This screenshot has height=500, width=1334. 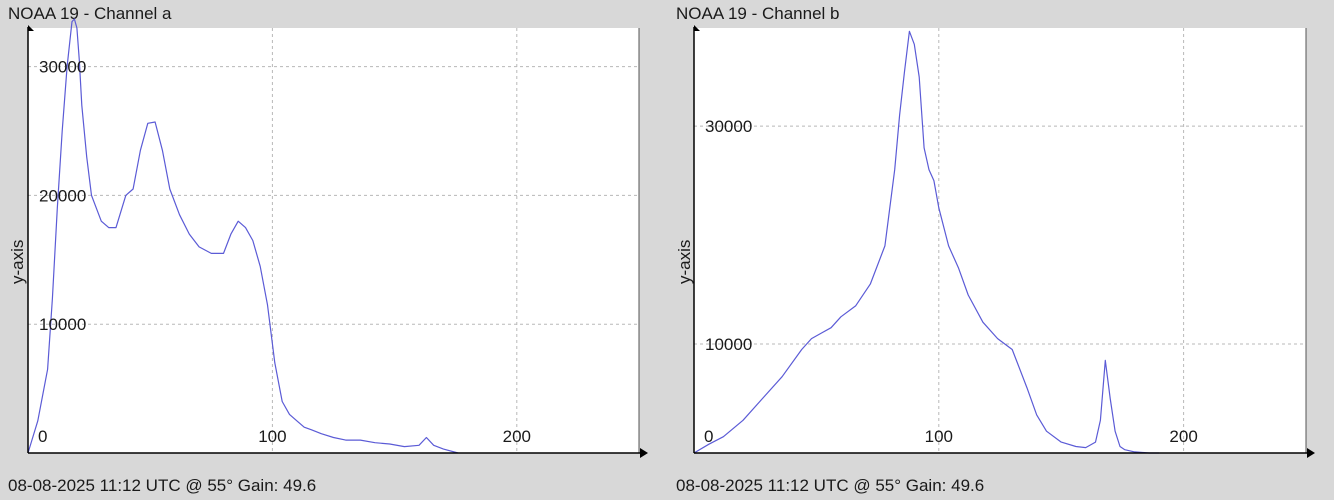 I want to click on chart-title: NOAA 19 - Channel b, so click(x=758, y=13).